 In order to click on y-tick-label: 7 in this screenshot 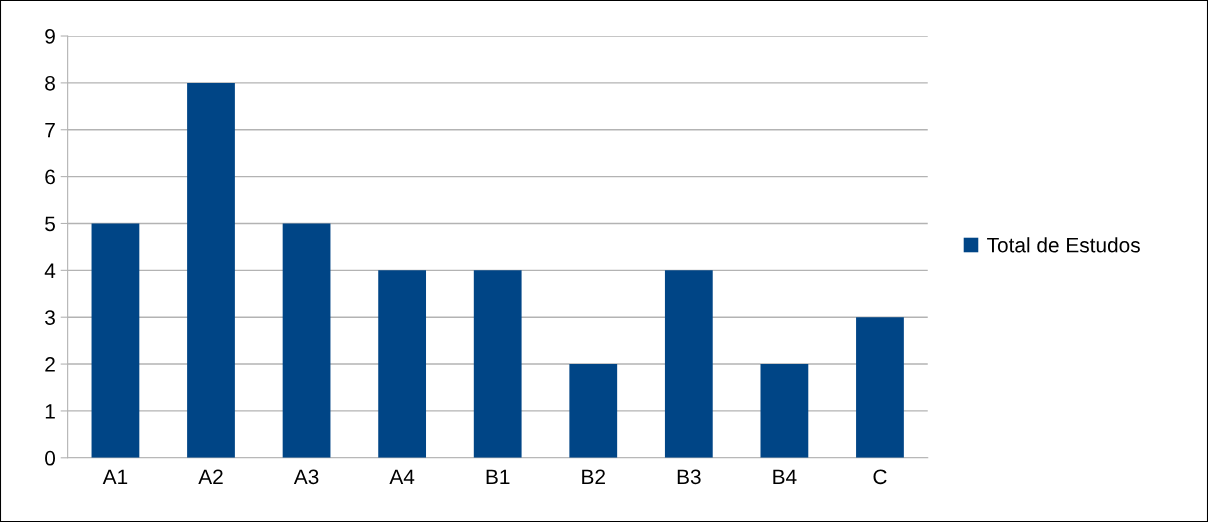, I will do `click(50, 130)`.